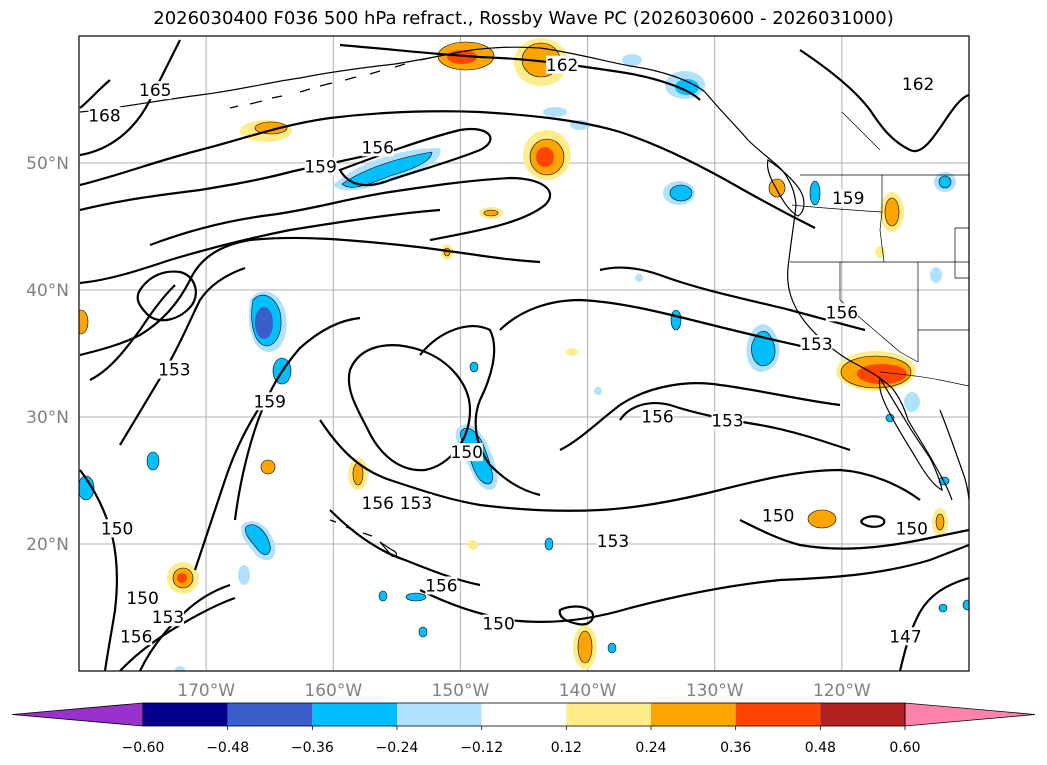 The width and height of the screenshot is (1047, 765). What do you see at coordinates (47, 291) in the screenshot?
I see `lat-tick-label: 40°N` at bounding box center [47, 291].